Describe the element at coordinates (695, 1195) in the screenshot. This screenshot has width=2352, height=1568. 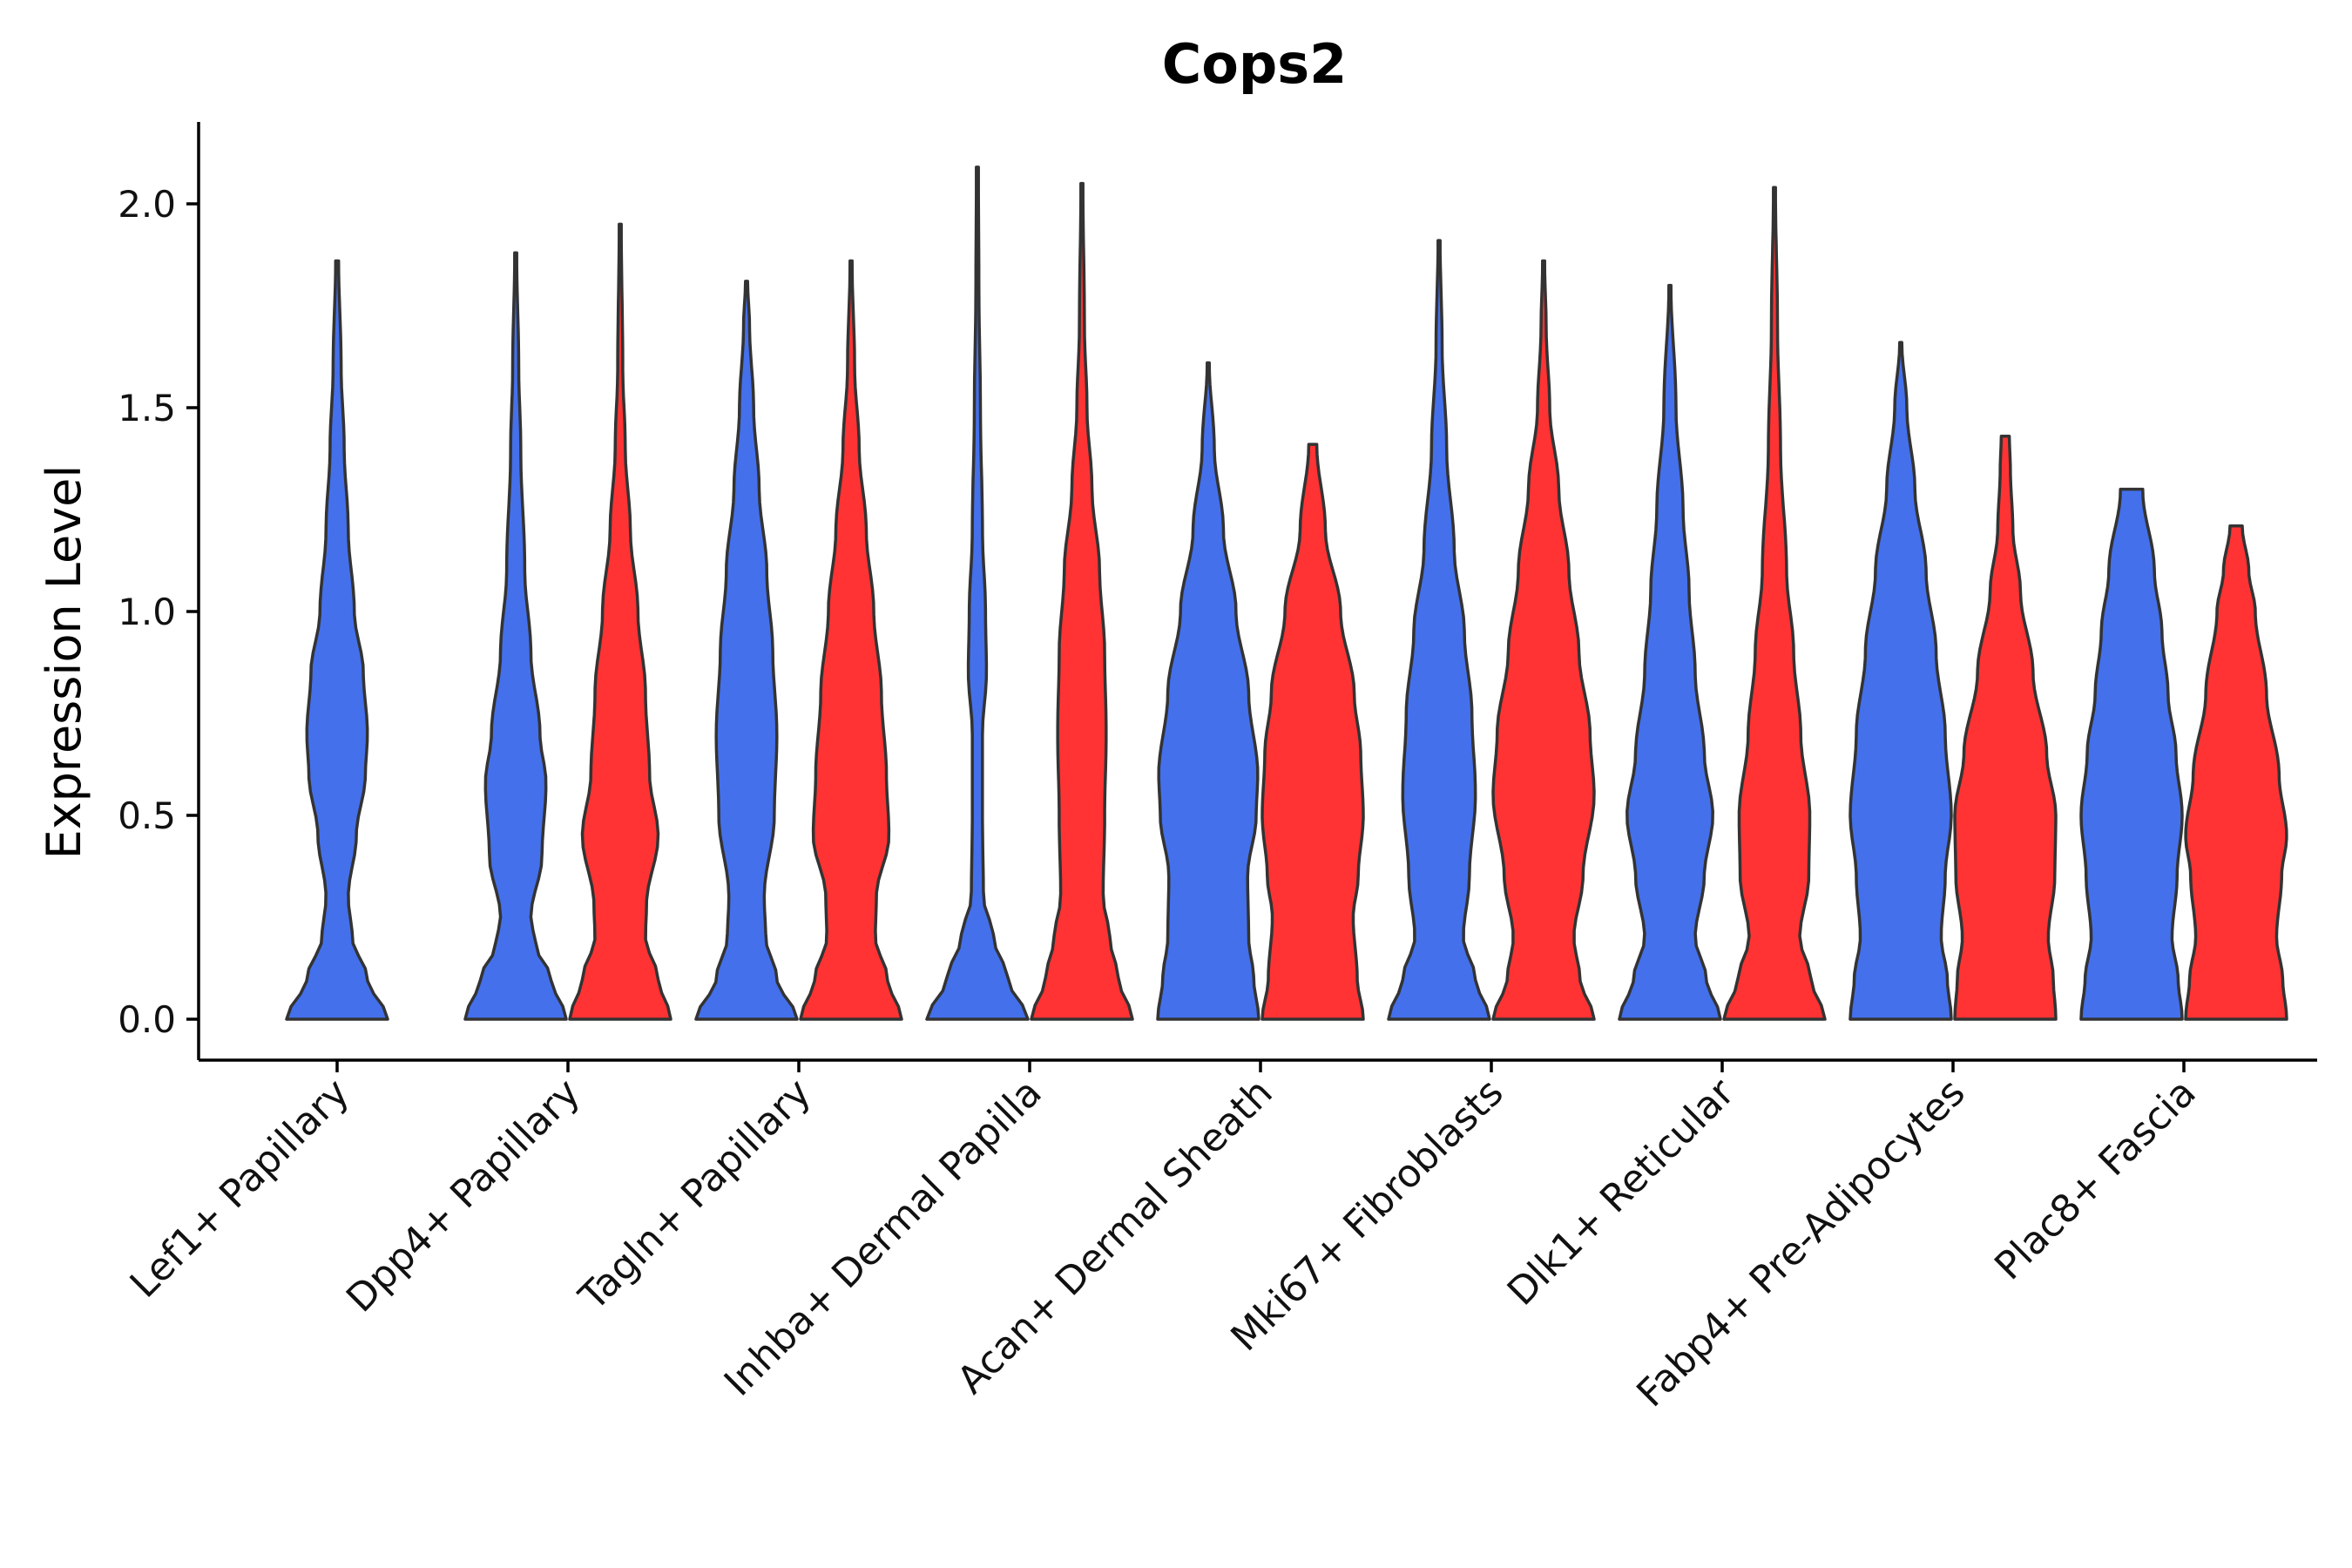
I see `x-tick-label: Tagln+ Papillary` at that location.